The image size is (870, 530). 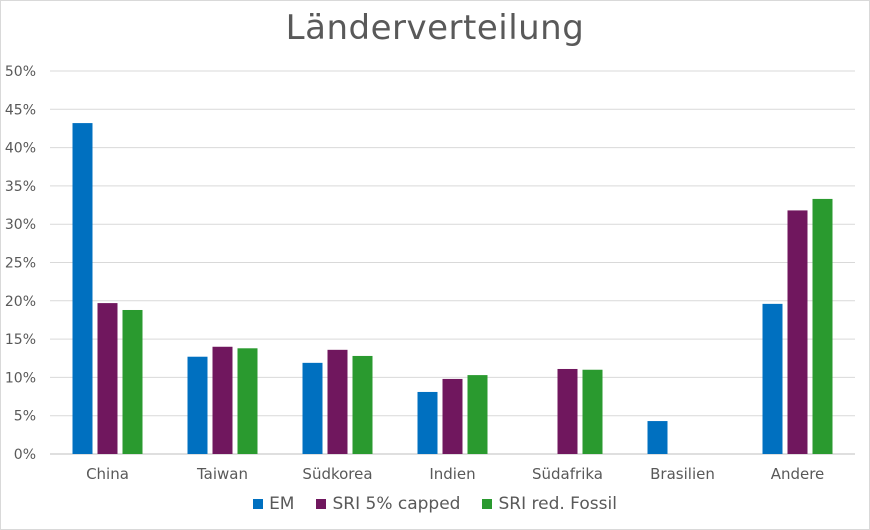 What do you see at coordinates (20, 225) in the screenshot?
I see `y-tick-label: 30%` at bounding box center [20, 225].